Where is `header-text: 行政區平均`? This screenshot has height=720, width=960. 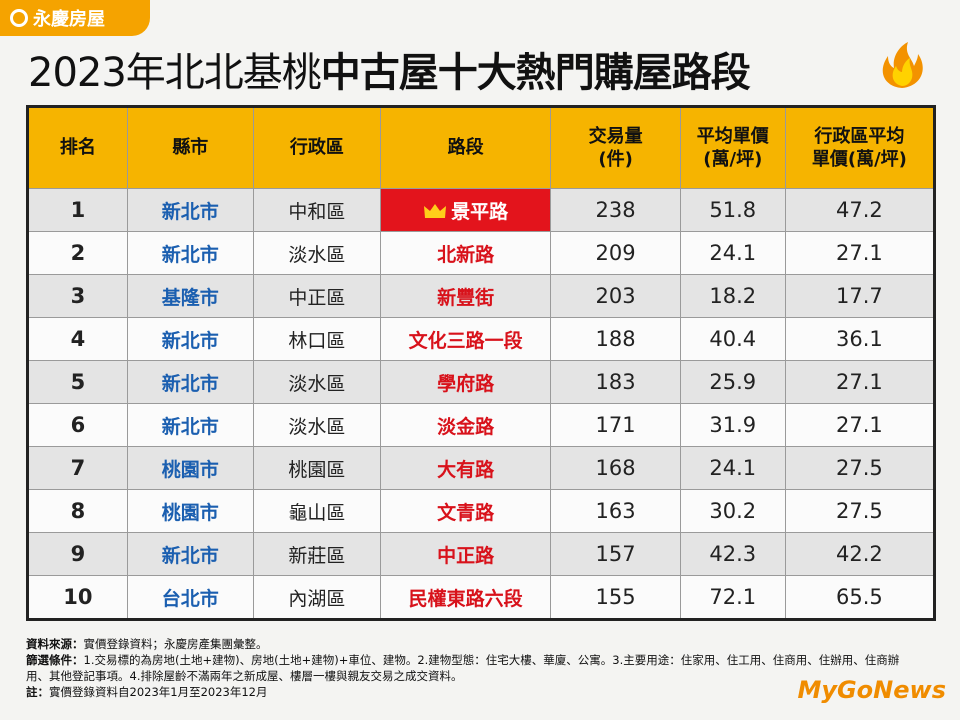
header-text: 行政區平均 is located at coordinates (859, 136).